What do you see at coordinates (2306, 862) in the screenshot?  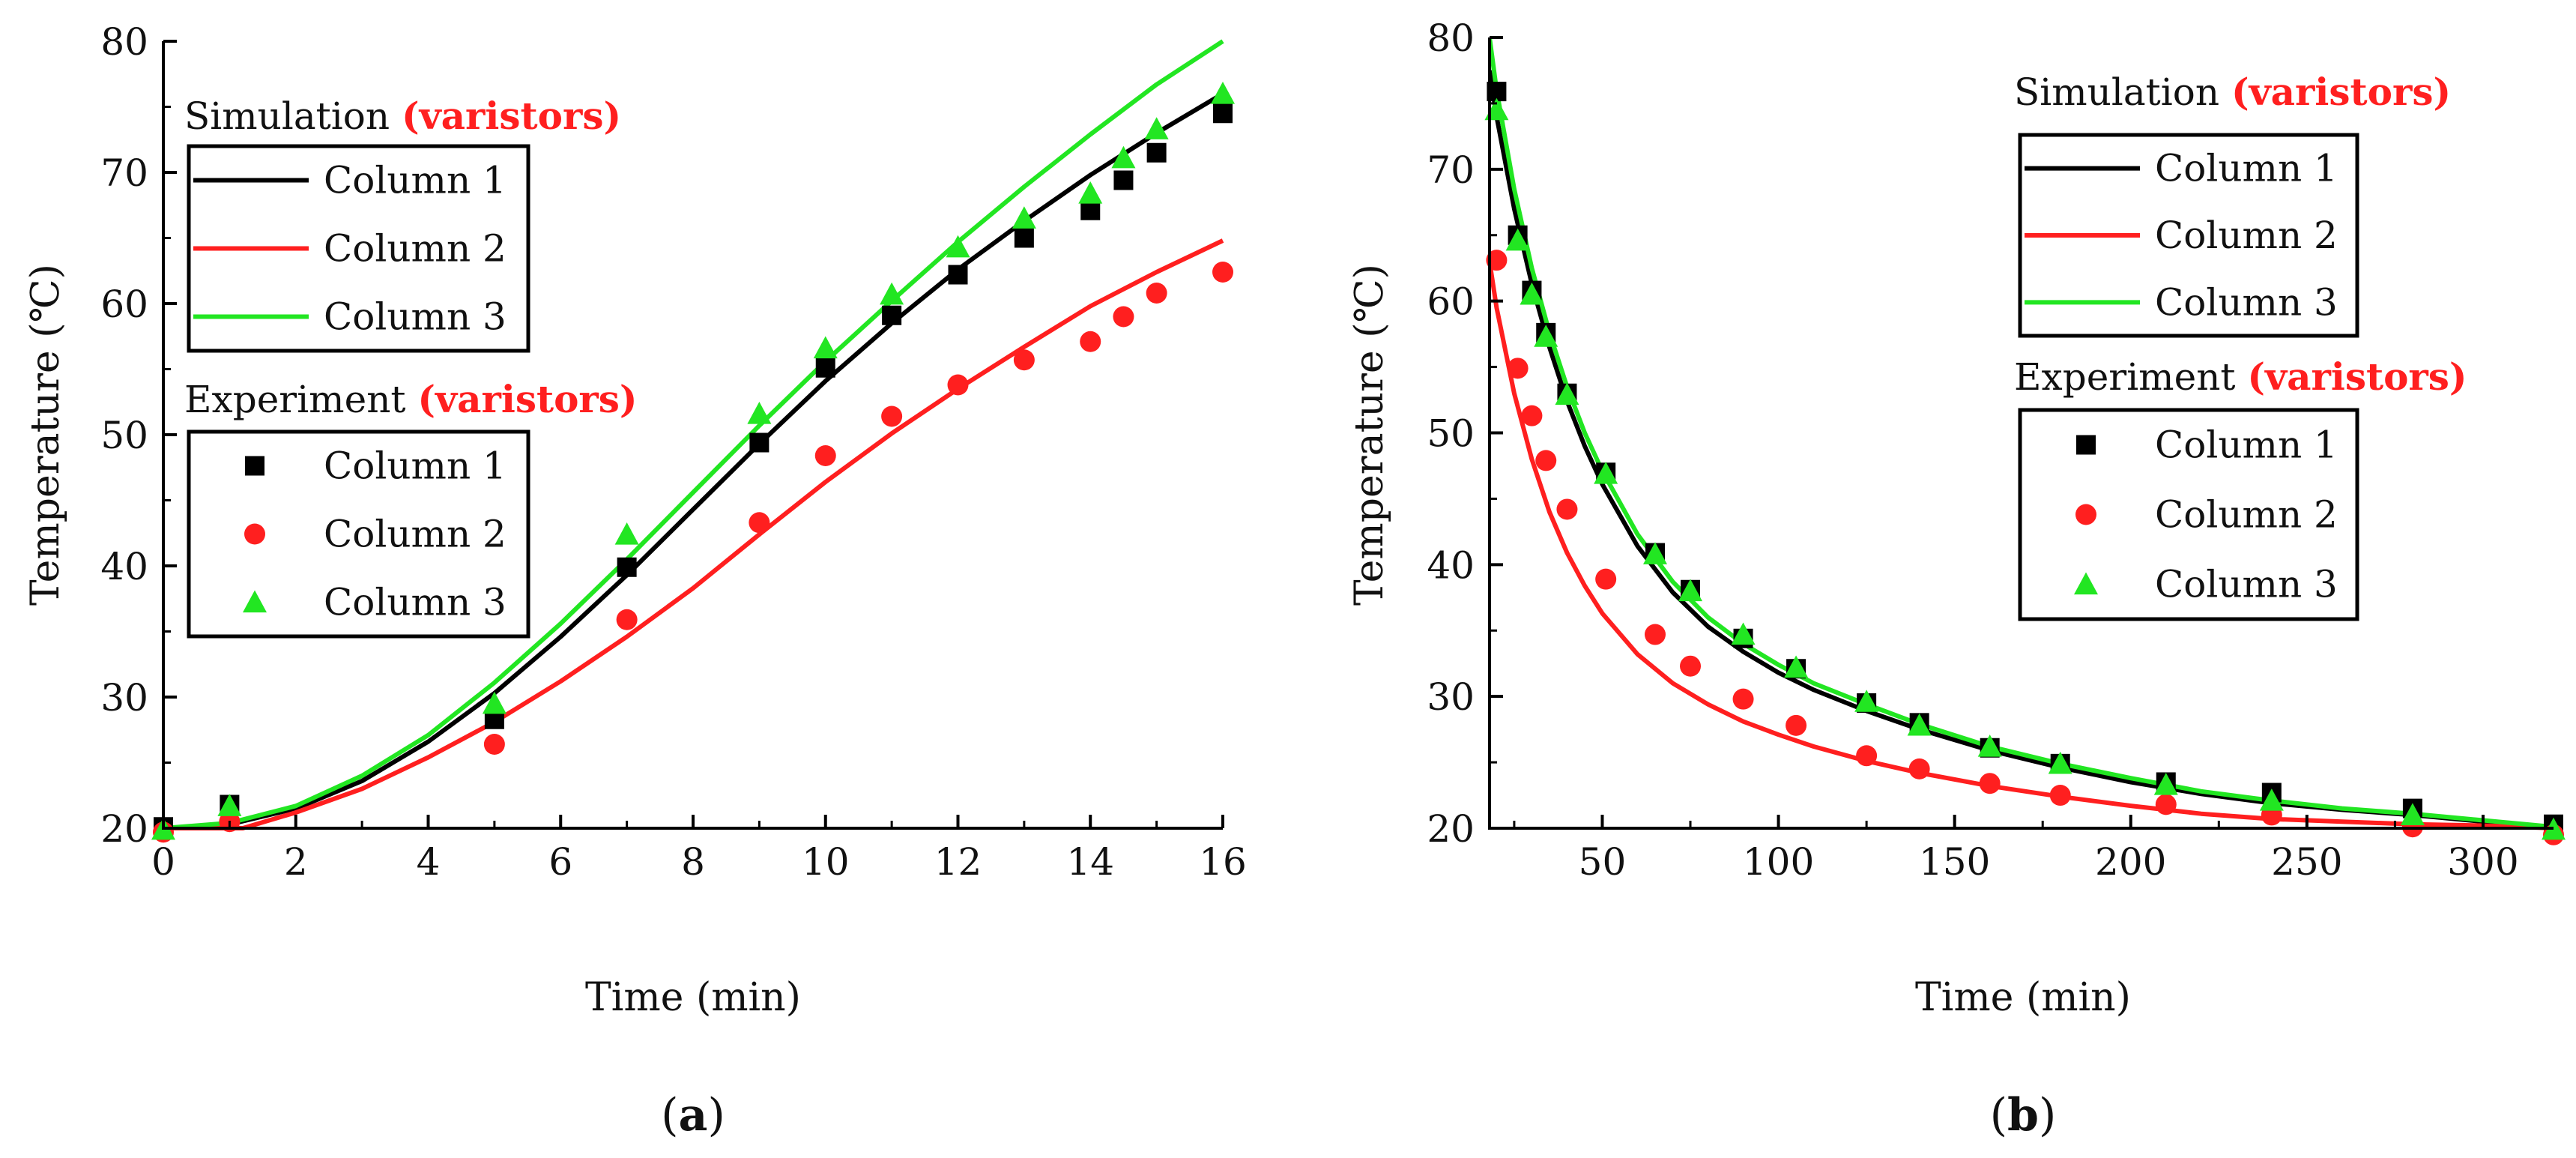 I see `x-tick-label: 250` at bounding box center [2306, 862].